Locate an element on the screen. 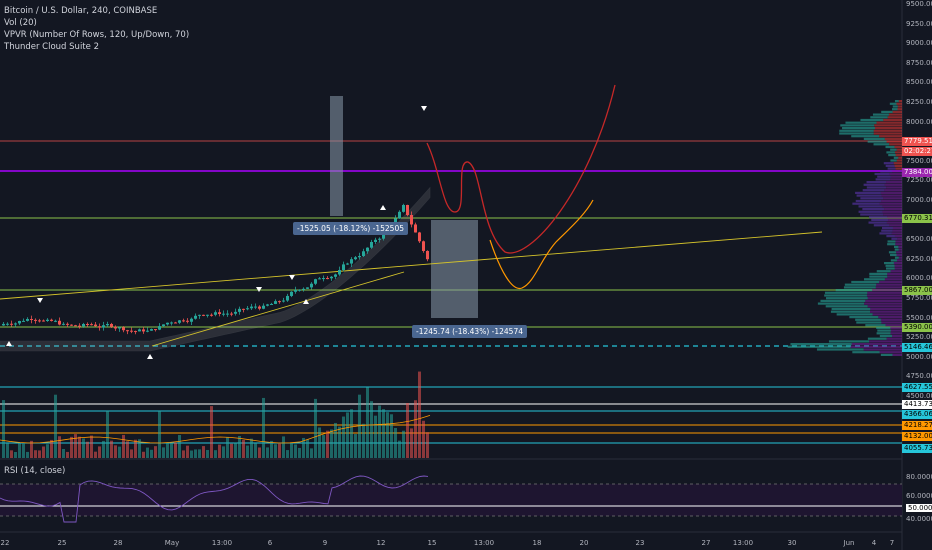 Image resolution: width=932 pixels, height=550 pixels. time-axis-label: 4 is located at coordinates (874, 543).